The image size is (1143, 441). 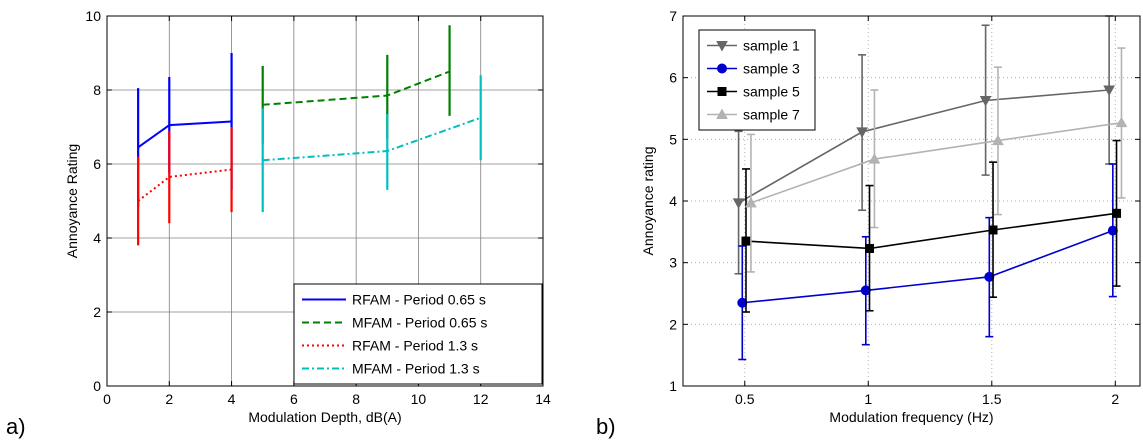 What do you see at coordinates (992, 399) in the screenshot?
I see `x-tick-label: 1.5` at bounding box center [992, 399].